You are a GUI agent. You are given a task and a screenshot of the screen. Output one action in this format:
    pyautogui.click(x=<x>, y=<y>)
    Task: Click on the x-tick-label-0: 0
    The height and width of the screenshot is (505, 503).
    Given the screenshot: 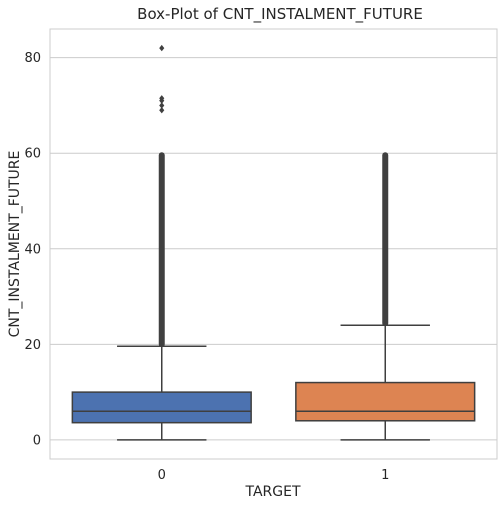 What is the action you would take?
    pyautogui.click(x=162, y=475)
    